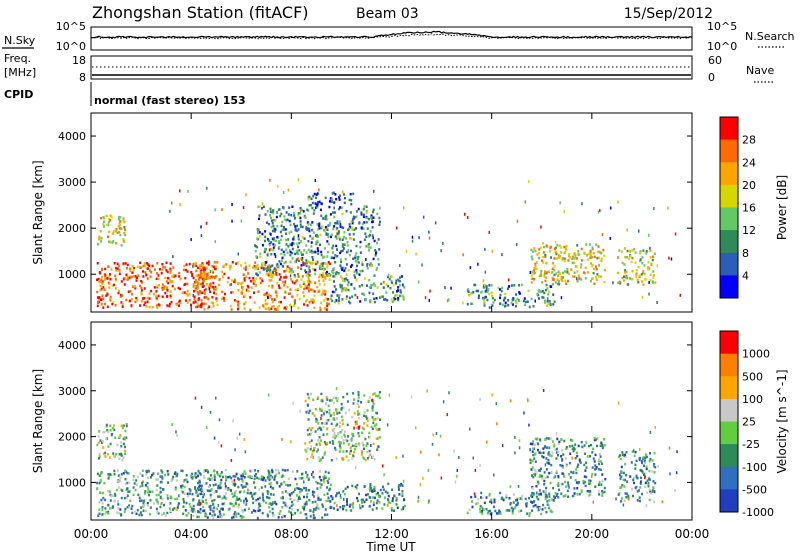 This screenshot has height=554, width=800. Describe the element at coordinates (745, 275) in the screenshot. I see `power-colorbar-label: 4` at that location.